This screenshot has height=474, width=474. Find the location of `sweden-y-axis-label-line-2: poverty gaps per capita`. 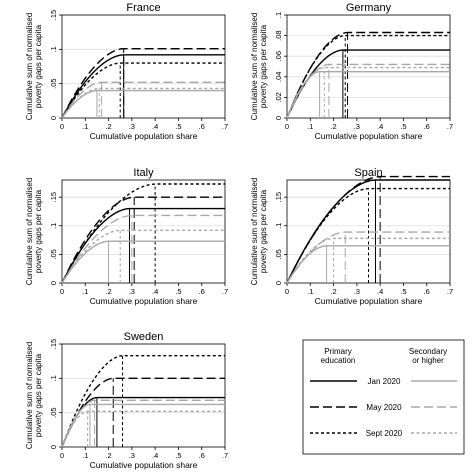

sweden-y-axis-label-line-2: poverty gaps per capita is located at coordinates (38, 395).